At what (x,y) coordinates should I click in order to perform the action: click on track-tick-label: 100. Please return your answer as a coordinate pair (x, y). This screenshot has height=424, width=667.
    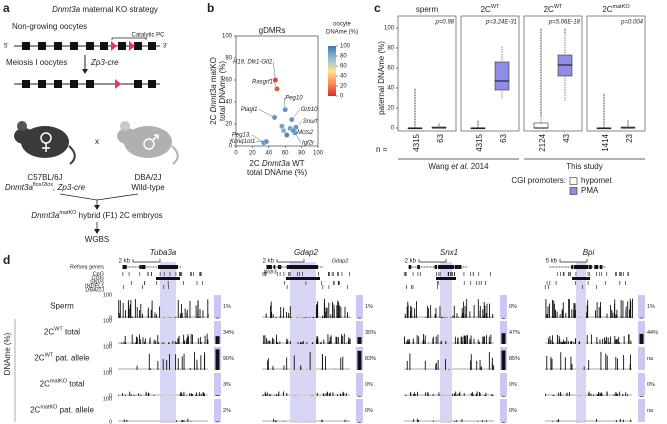
    Looking at the image, I should click on (107, 295).